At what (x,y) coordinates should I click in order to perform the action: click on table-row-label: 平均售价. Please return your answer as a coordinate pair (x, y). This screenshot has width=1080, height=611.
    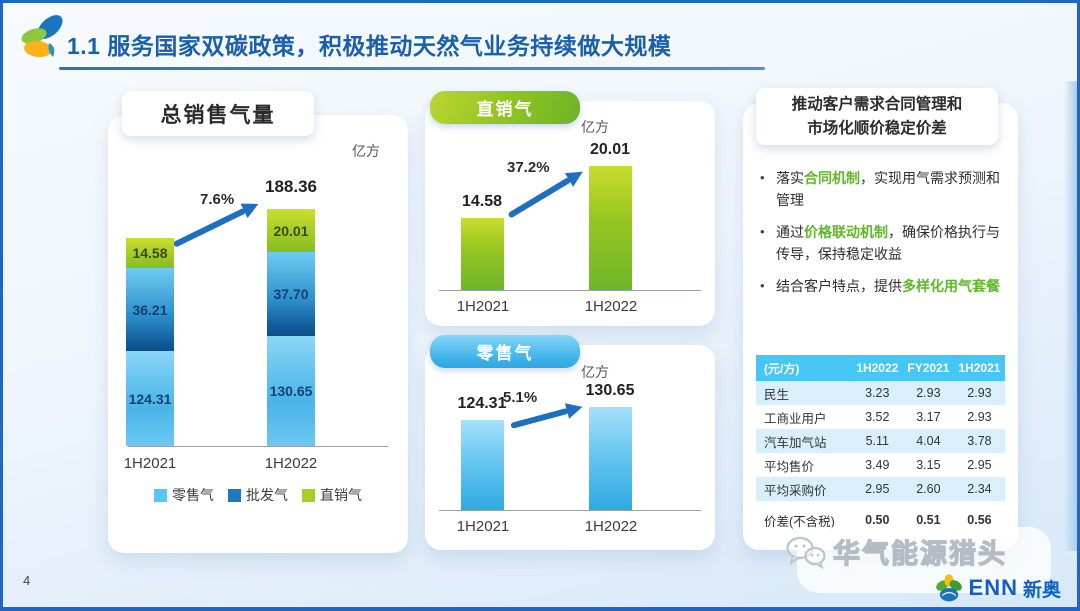
    Looking at the image, I should click on (789, 466).